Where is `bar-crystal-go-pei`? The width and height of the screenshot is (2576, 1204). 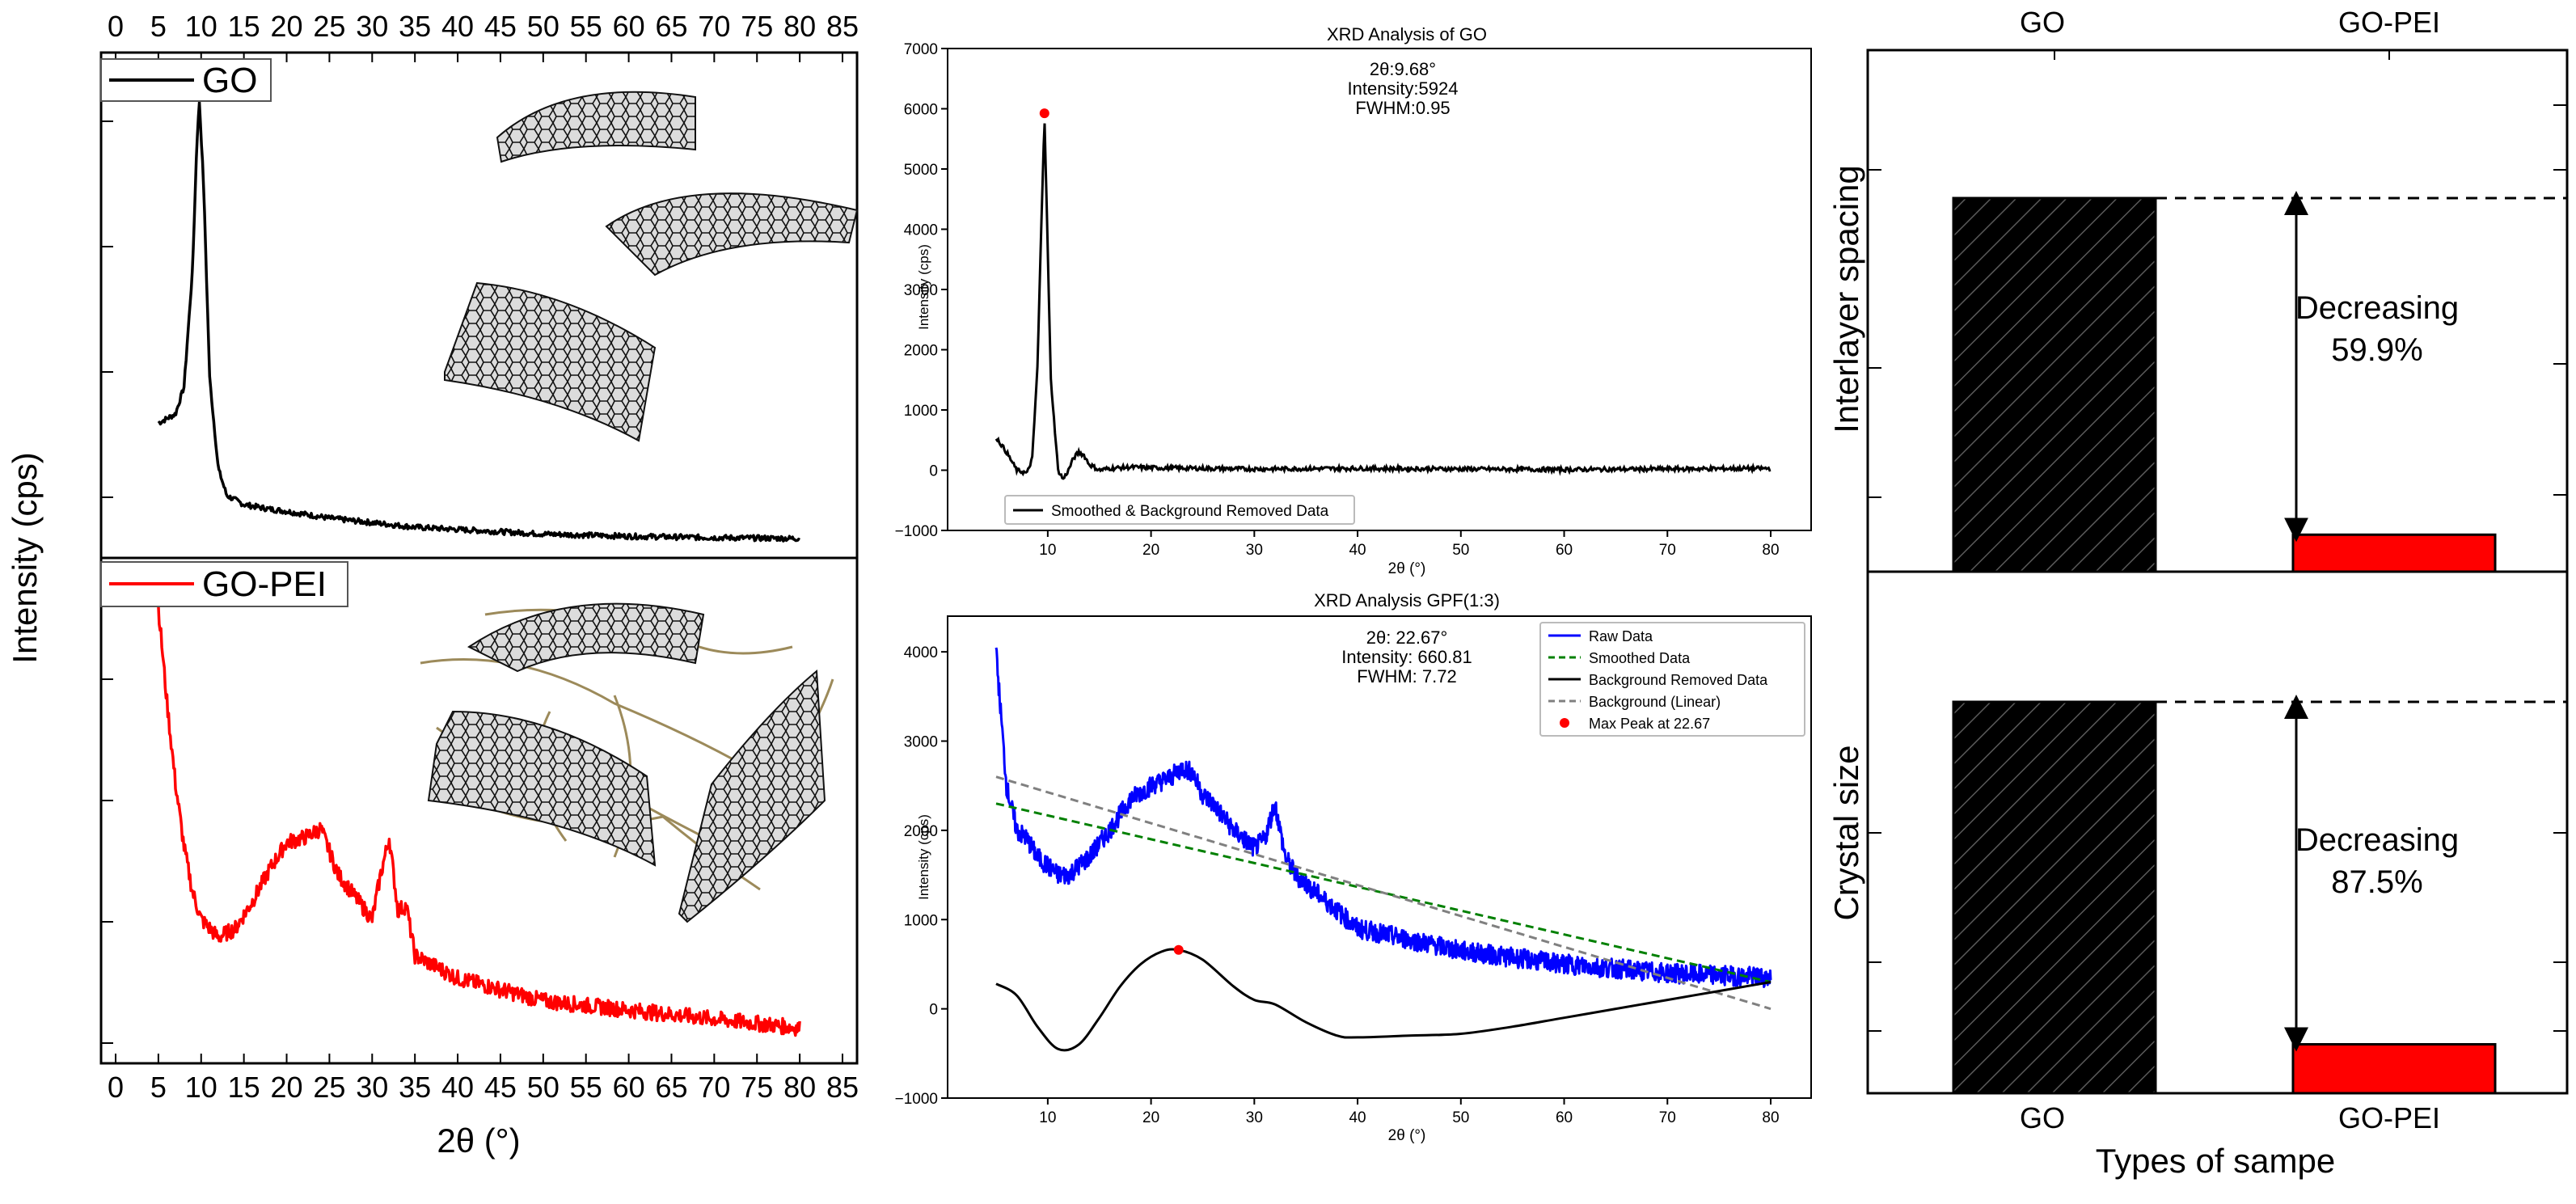
bar-crystal-go-pei is located at coordinates (2394, 1069).